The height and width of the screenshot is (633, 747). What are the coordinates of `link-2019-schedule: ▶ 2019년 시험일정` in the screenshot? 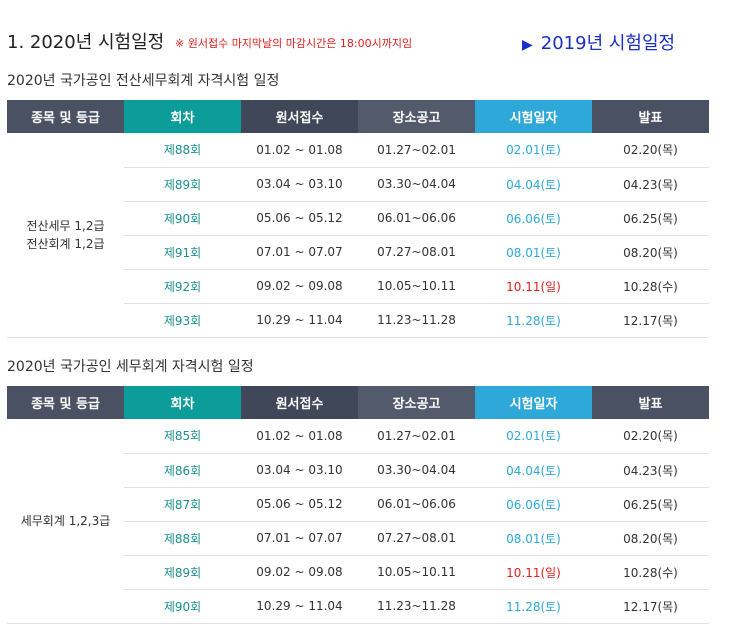 It's located at (598, 42).